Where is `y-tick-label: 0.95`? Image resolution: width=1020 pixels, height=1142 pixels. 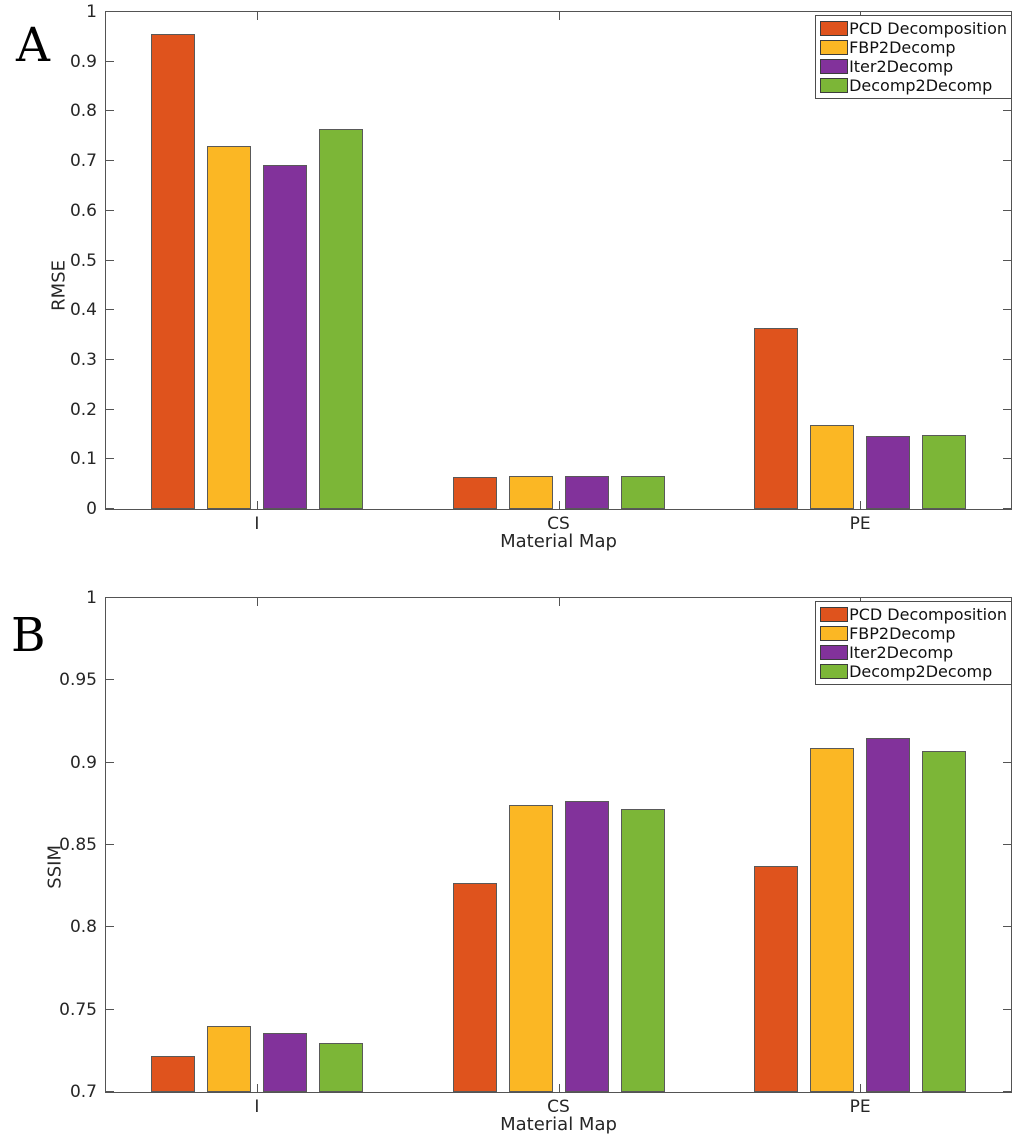 y-tick-label: 0.95 is located at coordinates (78, 680).